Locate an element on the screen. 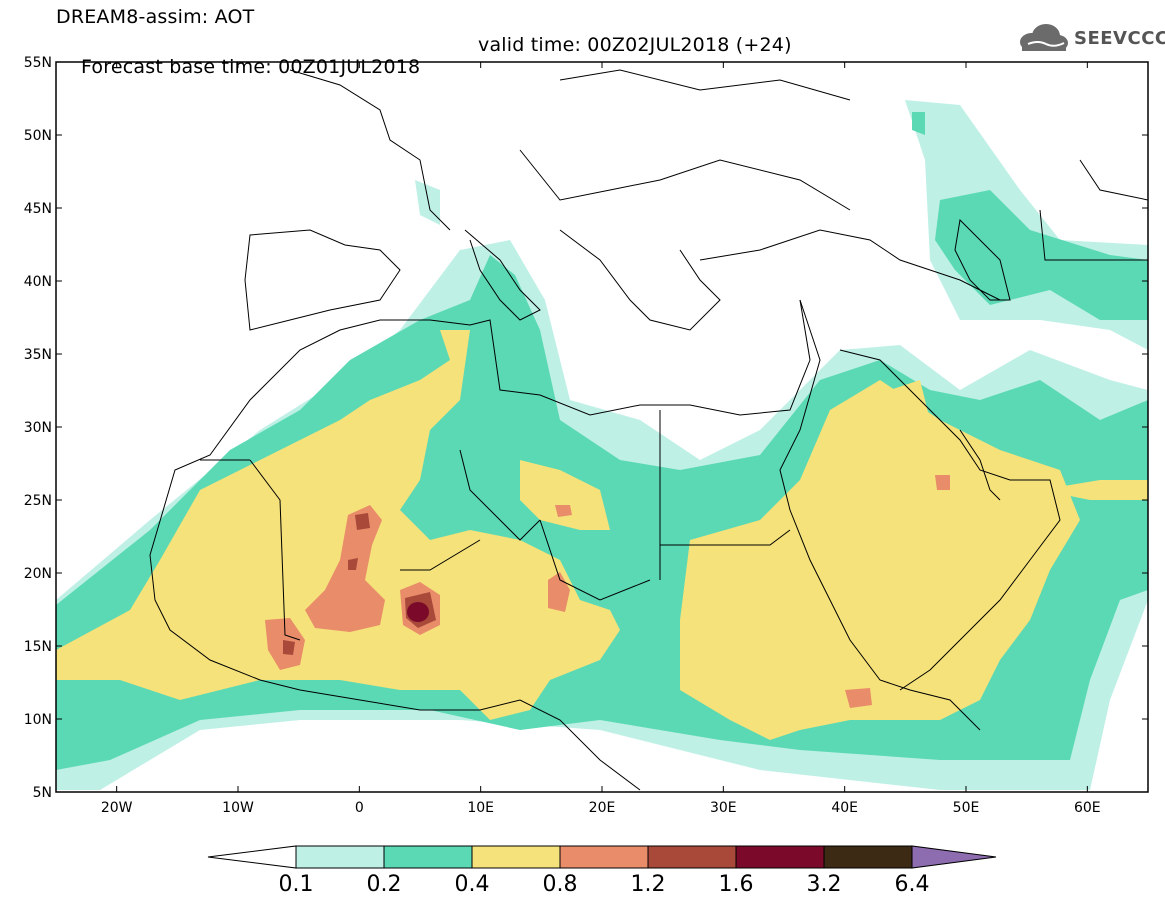 The height and width of the screenshot is (905, 1165). lat-label: 50N is located at coordinates (38, 136).